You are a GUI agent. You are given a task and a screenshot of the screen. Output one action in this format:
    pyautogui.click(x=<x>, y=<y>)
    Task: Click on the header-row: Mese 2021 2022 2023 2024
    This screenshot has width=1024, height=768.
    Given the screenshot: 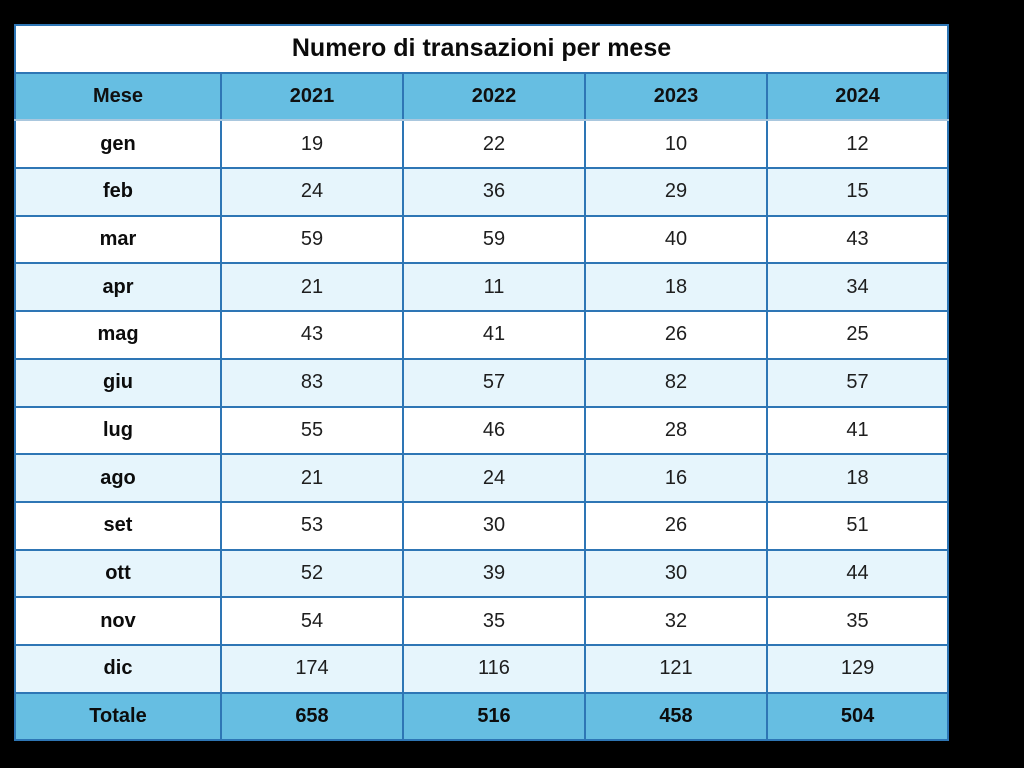 What is the action you would take?
    pyautogui.click(x=482, y=96)
    